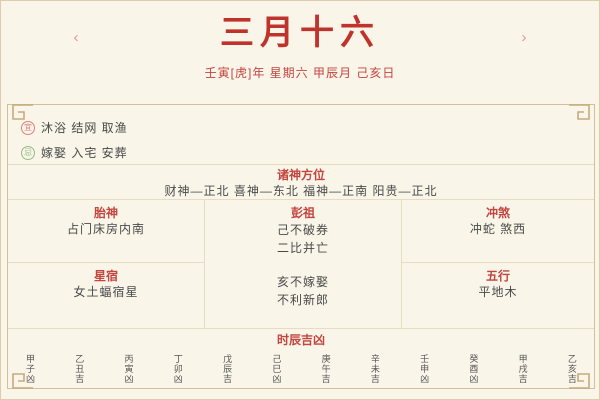  Describe the element at coordinates (307, 127) in the screenshot. I see `suitable-row: 宜 沐浴 结网 取渔` at that location.